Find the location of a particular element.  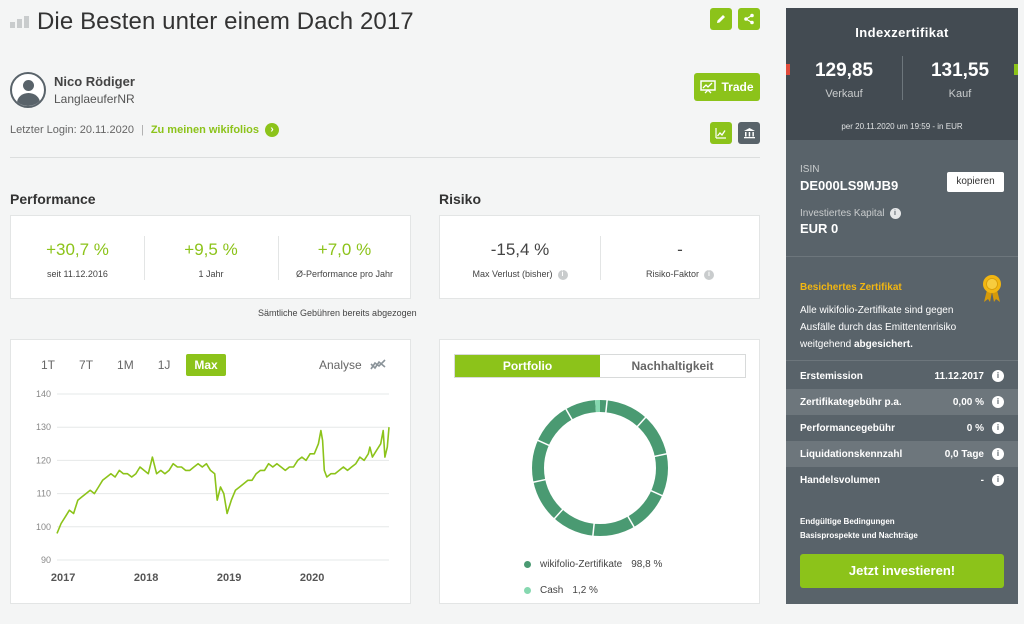

buy-value: 131,55 is located at coordinates (960, 70).